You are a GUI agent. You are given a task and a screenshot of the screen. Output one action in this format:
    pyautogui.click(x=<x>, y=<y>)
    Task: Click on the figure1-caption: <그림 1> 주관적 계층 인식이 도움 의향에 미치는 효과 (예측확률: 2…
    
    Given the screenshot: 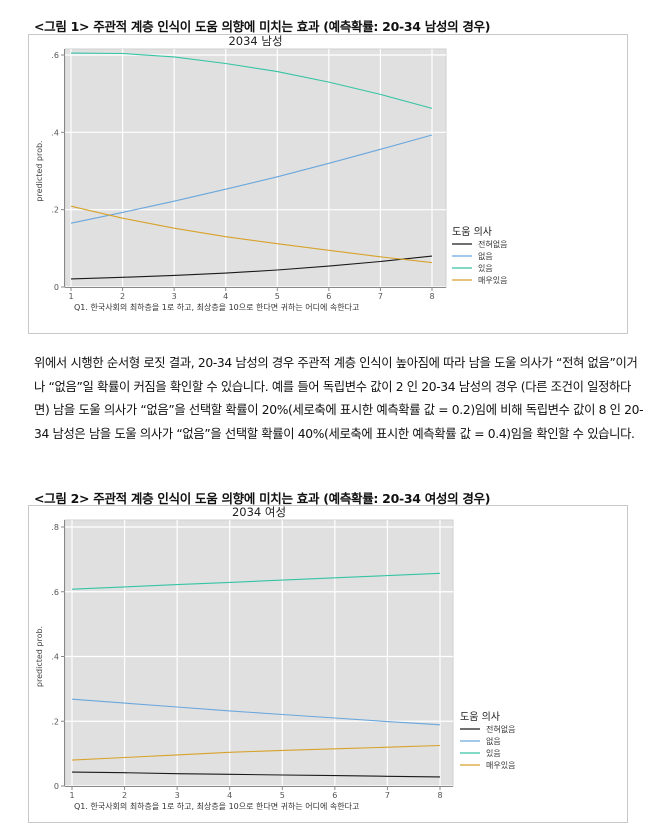 What is the action you would take?
    pyautogui.click(x=262, y=26)
    